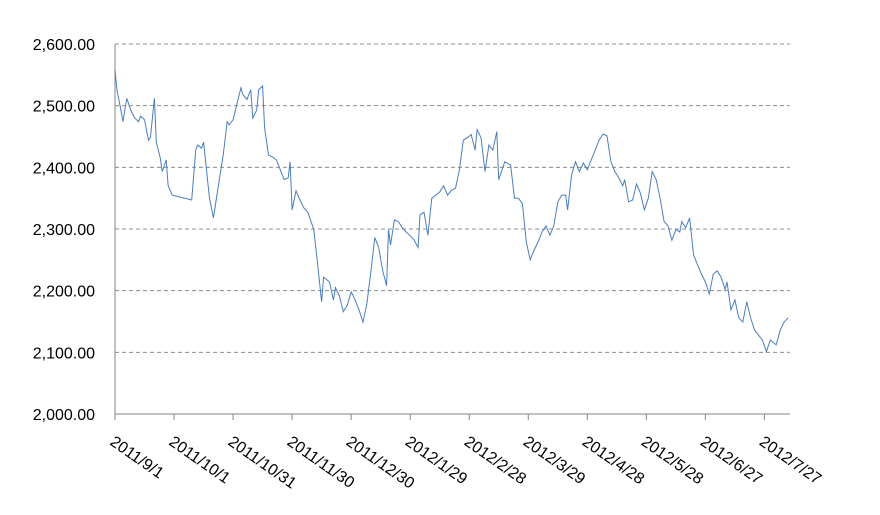  Describe the element at coordinates (64, 292) in the screenshot. I see `y-tick-label: 2,200.00` at that location.